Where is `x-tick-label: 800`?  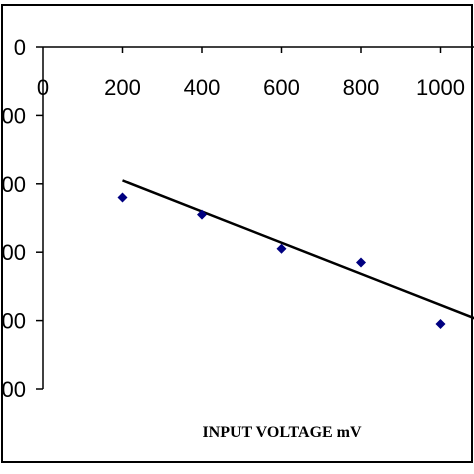
x-tick-label: 800 is located at coordinates (361, 87).